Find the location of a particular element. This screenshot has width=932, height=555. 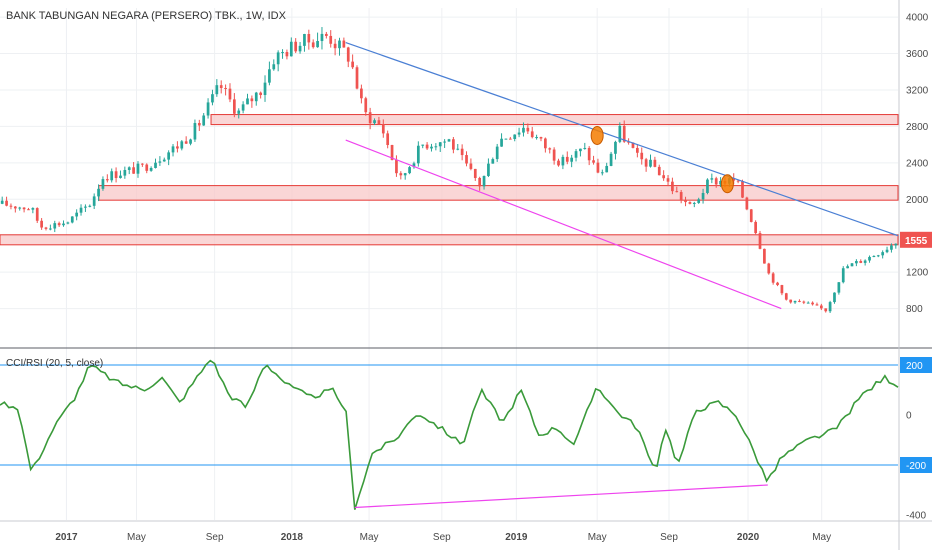

price-tick-4000: 4000 is located at coordinates (917, 18).